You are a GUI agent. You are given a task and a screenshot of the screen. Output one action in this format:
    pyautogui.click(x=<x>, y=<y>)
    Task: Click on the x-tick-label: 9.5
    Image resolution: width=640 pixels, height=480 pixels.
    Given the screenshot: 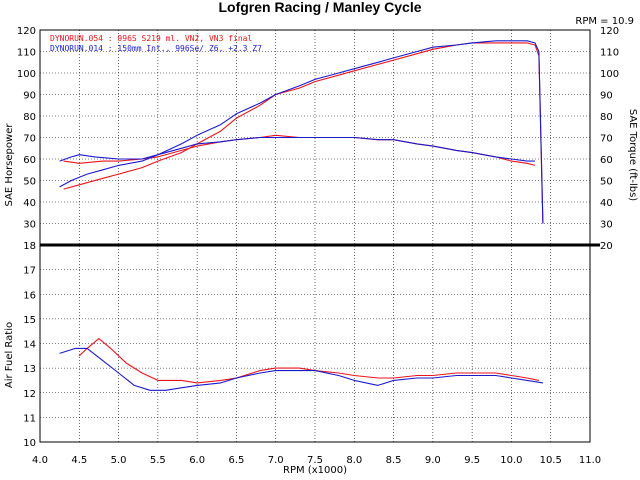 What is the action you would take?
    pyautogui.click(x=472, y=460)
    